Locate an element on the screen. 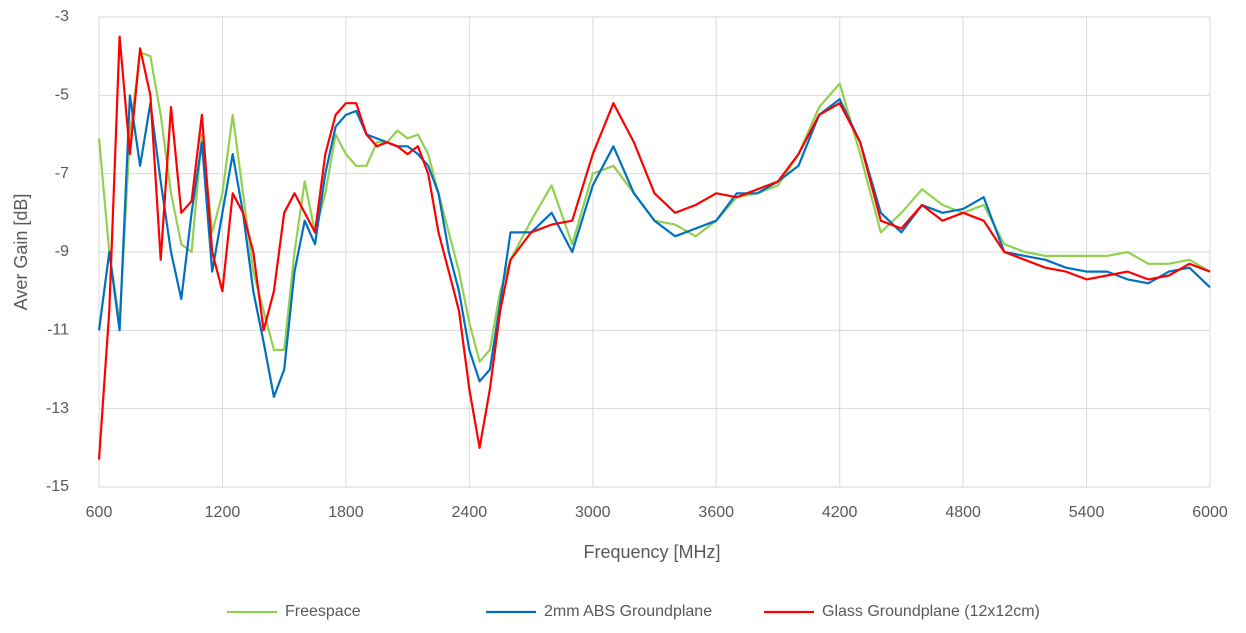  y-axis-title: Aver Gain [dB] is located at coordinates (21, 252).